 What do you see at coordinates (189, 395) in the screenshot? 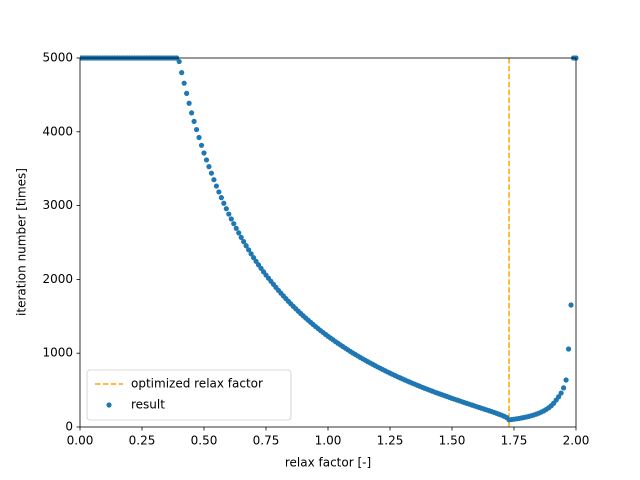
I see `legend-box` at bounding box center [189, 395].